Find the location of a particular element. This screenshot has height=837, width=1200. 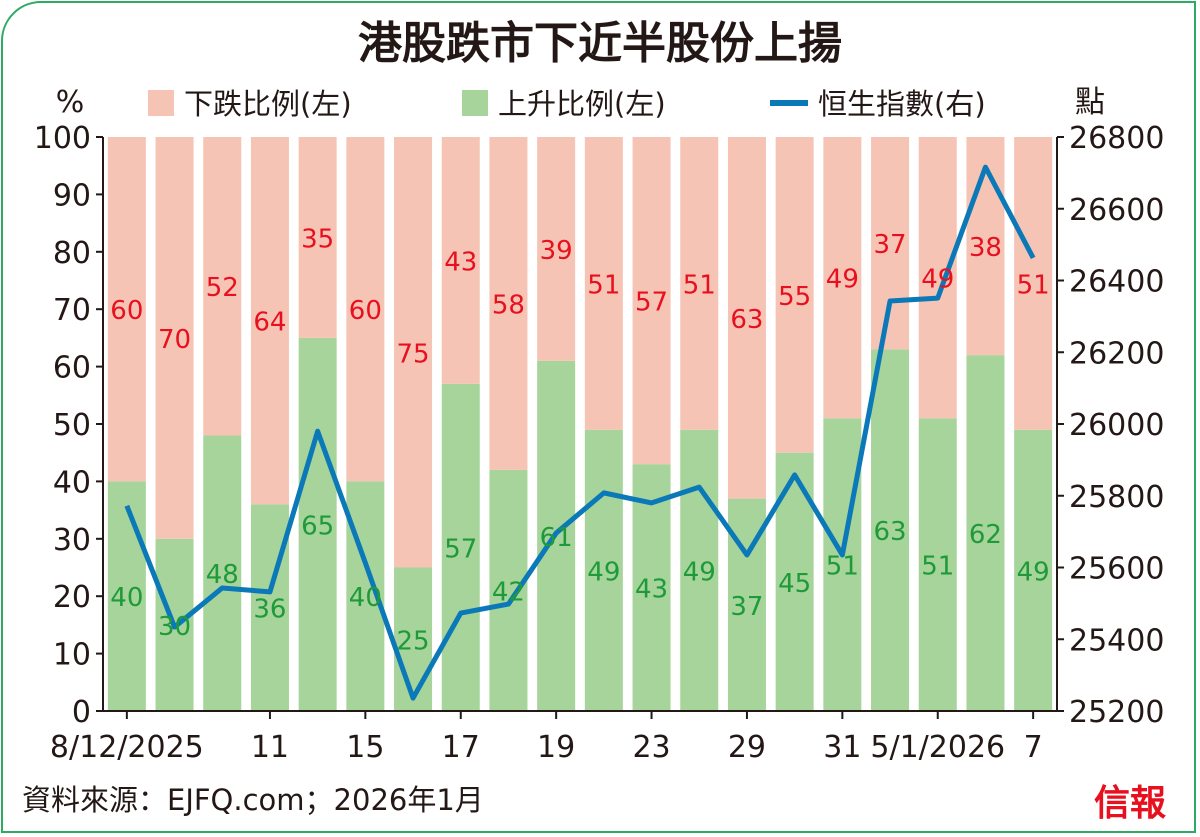

bar-up-label: 63 is located at coordinates (890, 532).